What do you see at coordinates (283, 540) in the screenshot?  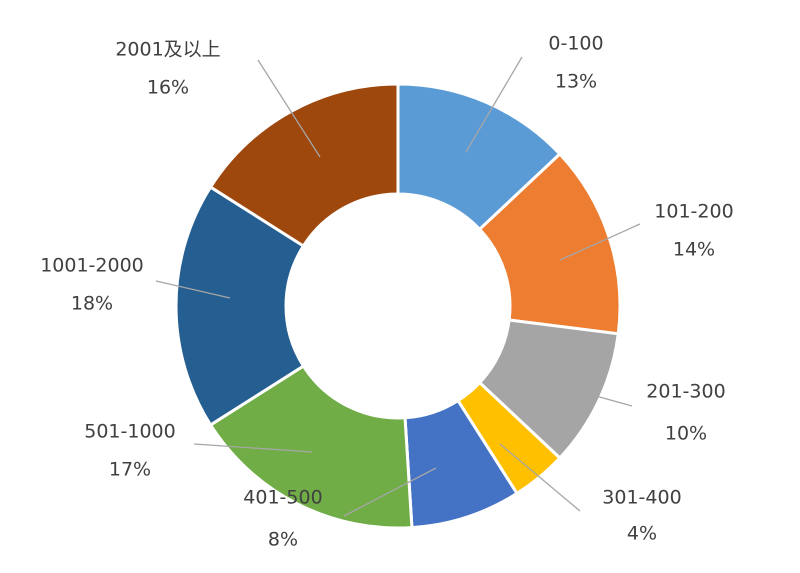 I see `percent-label-401-500: 8%` at bounding box center [283, 540].